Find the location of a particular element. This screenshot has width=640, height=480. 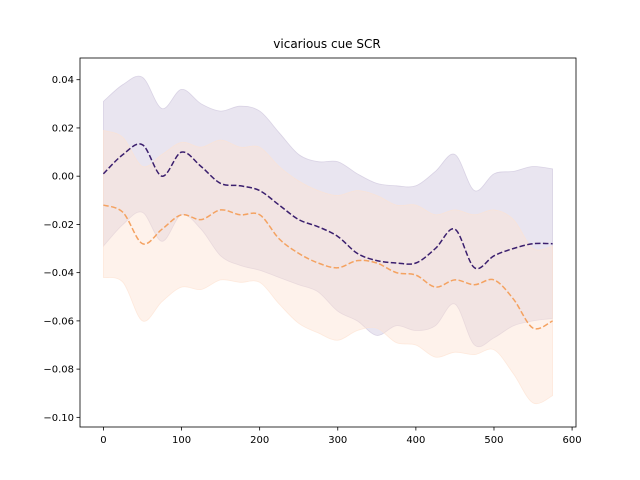

chart-title: vicarious cue SCR is located at coordinates (326, 44).